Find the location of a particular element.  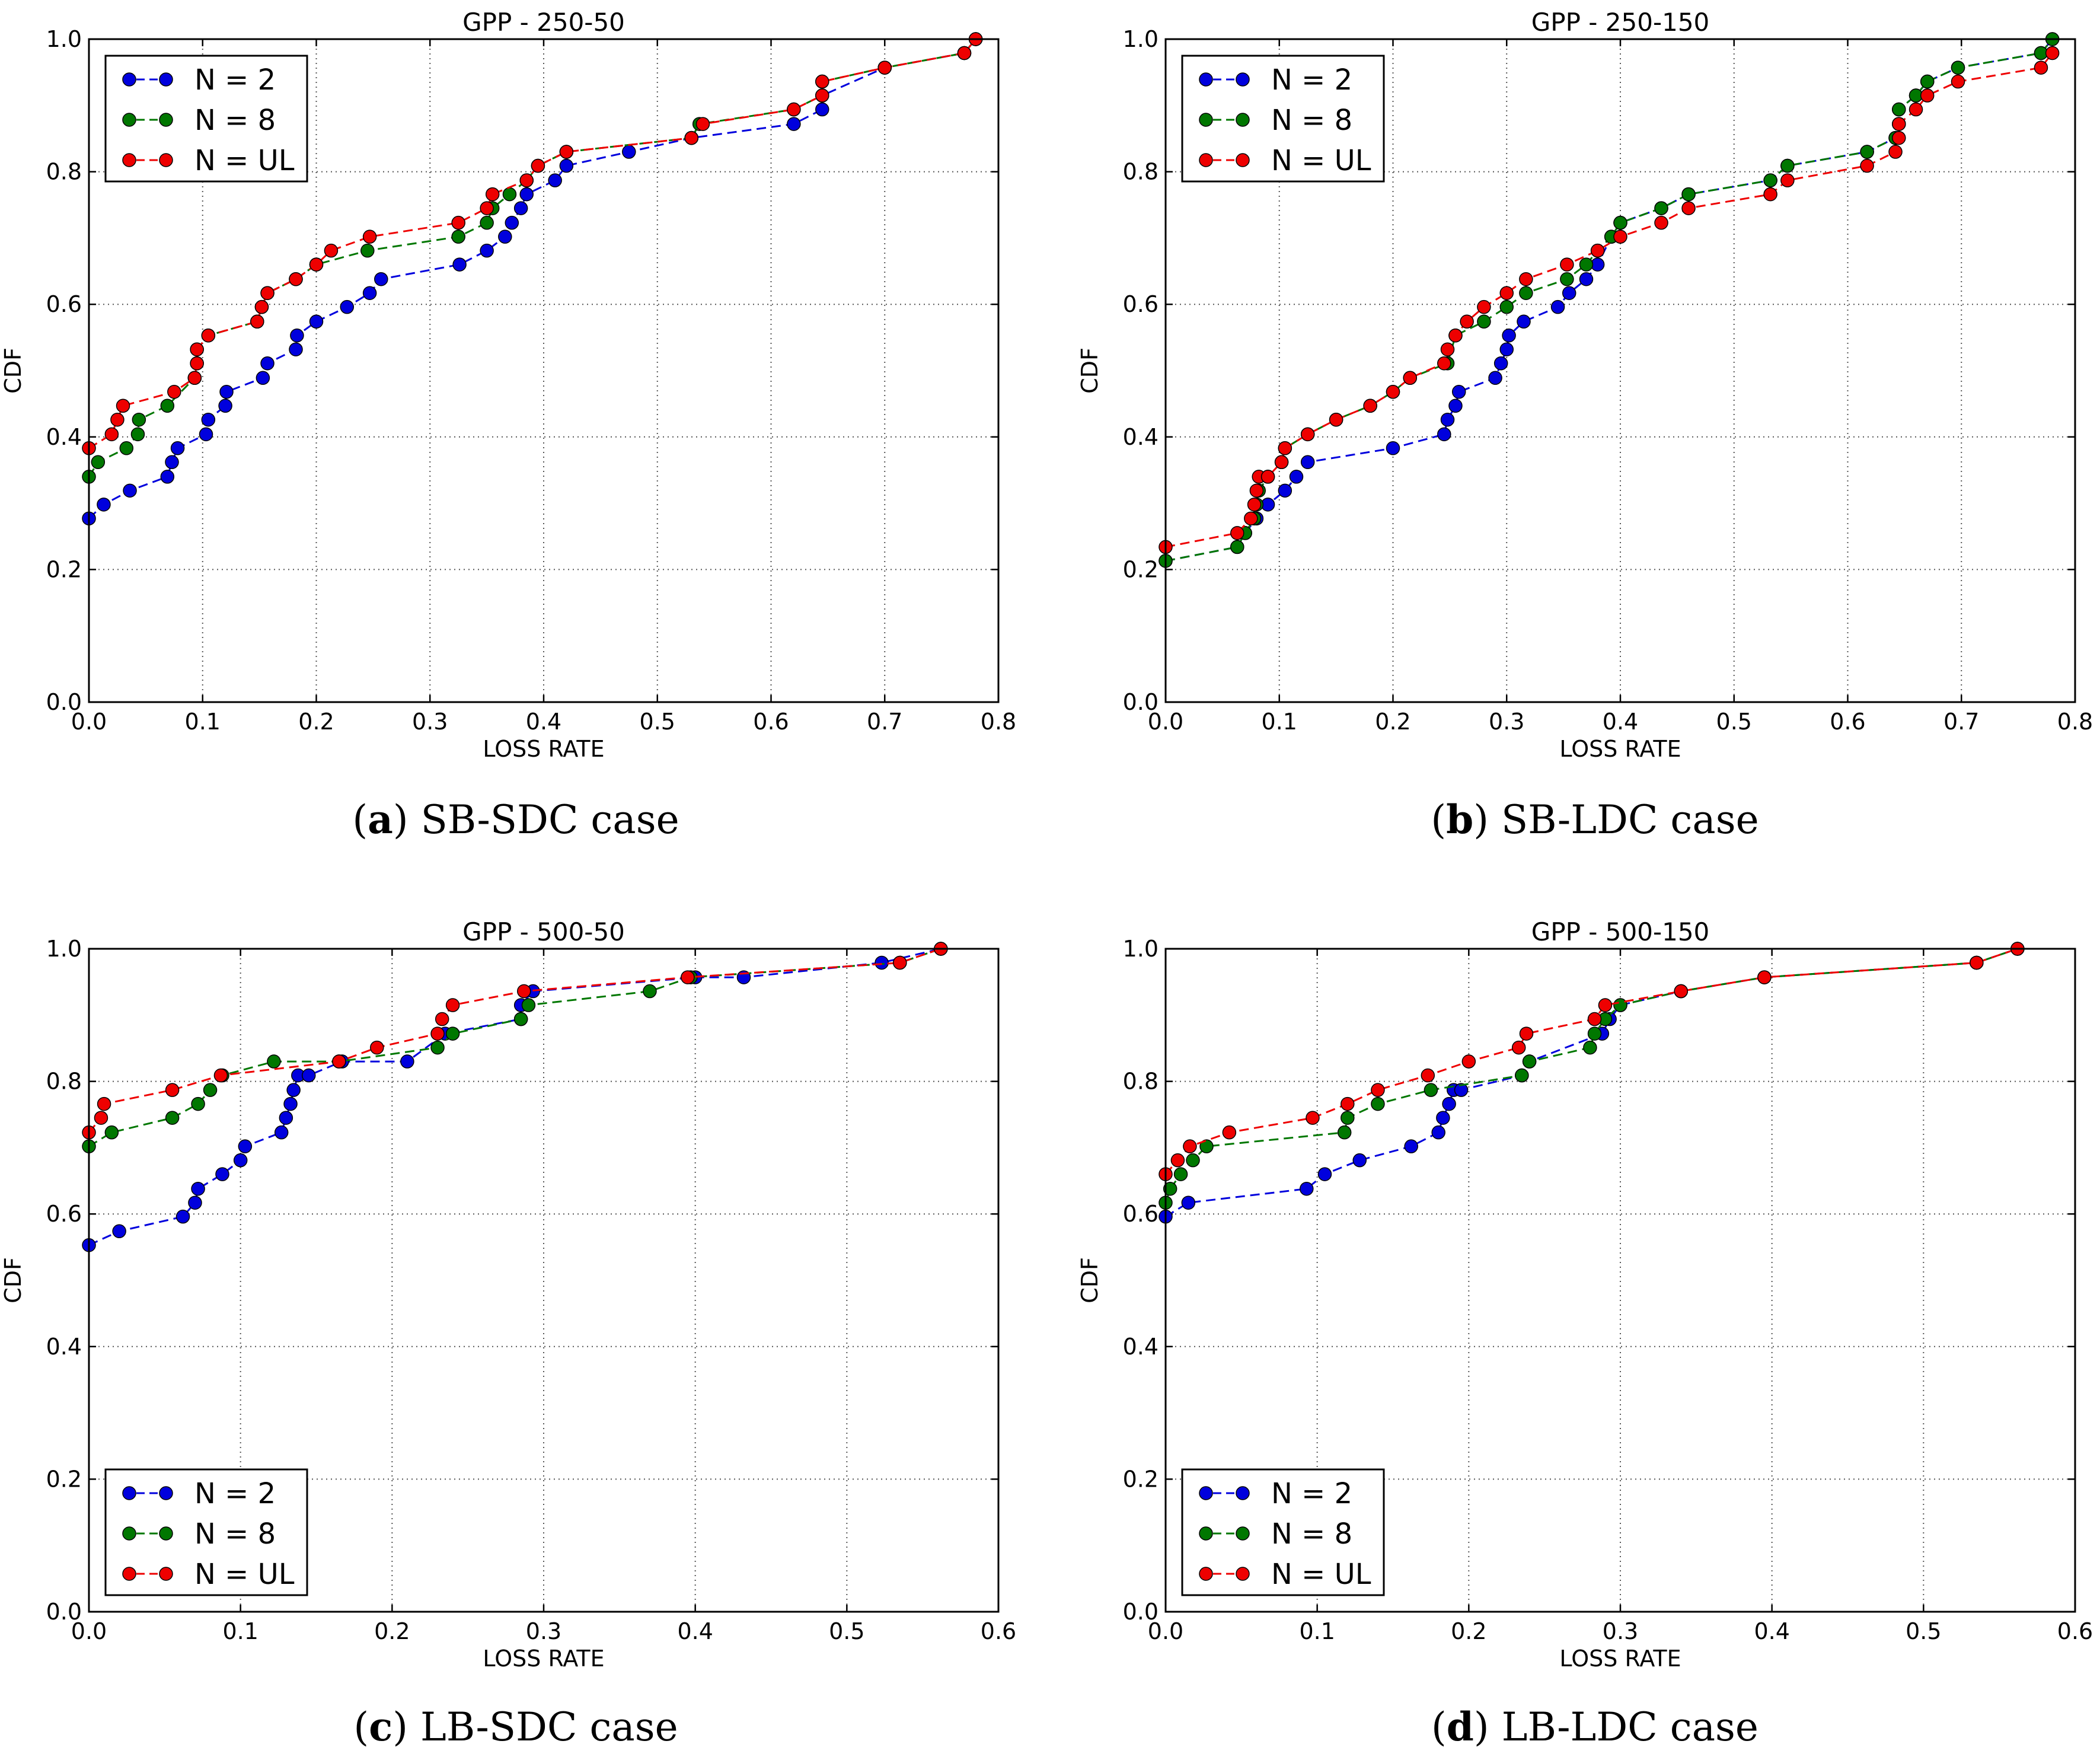

legend-entry: N = 8 is located at coordinates (1275, 1534).